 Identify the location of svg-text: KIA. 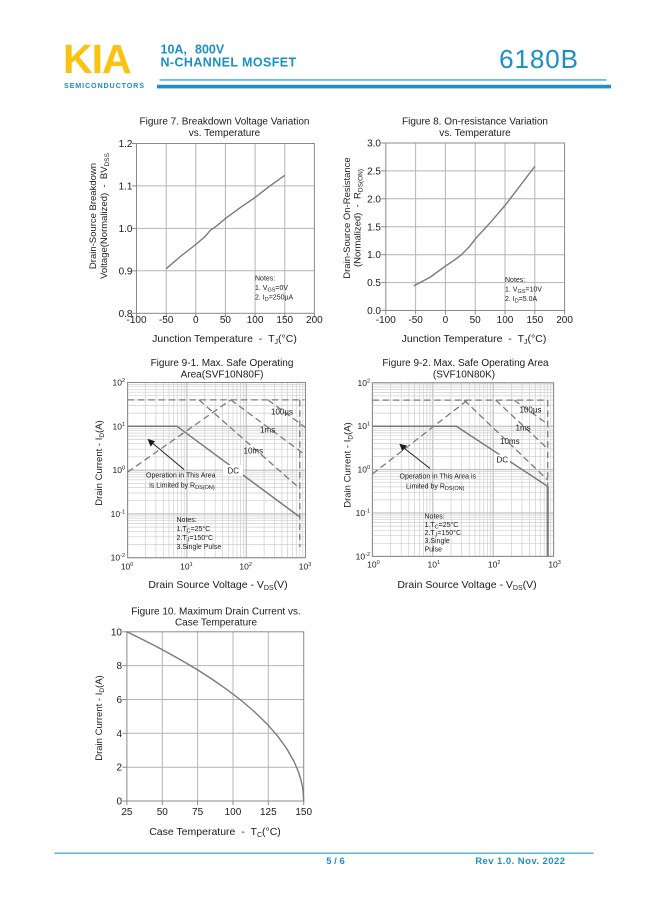
(97, 59).